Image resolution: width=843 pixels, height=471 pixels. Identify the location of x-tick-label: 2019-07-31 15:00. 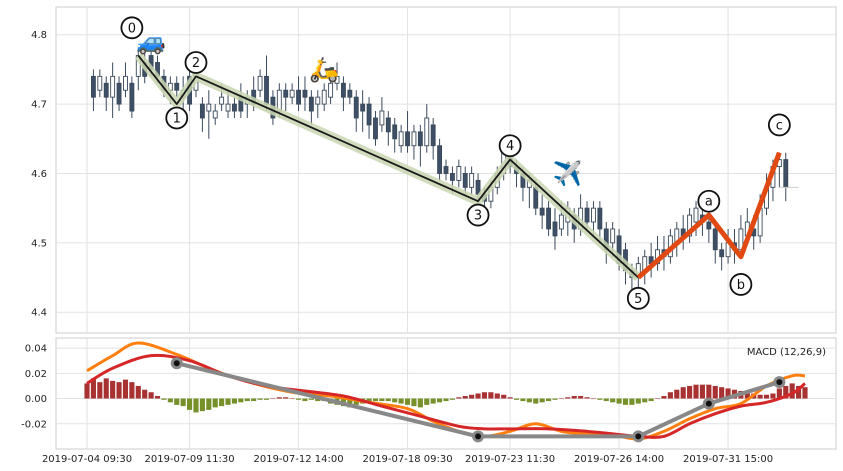
(728, 459).